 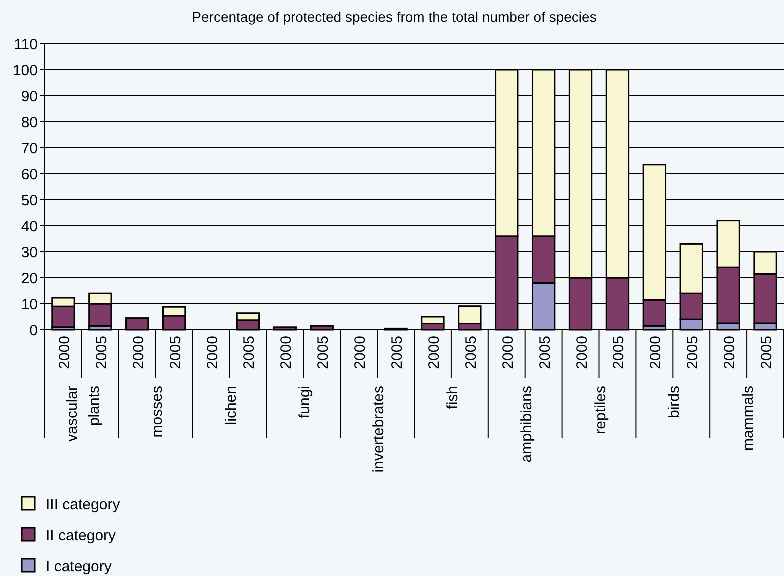 What do you see at coordinates (29, 279) in the screenshot?
I see `y-tick-label: 20` at bounding box center [29, 279].